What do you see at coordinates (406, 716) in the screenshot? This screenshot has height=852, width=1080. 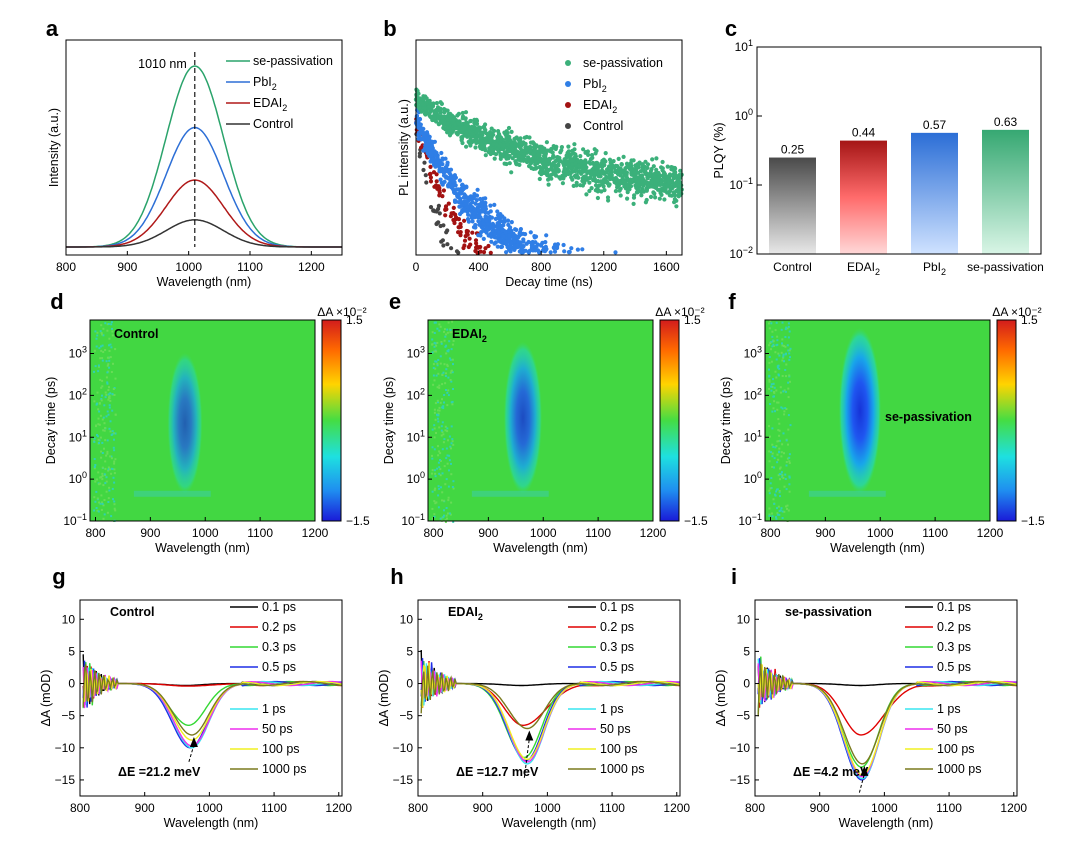 I see `y-tick-label-h-2: −5` at bounding box center [406, 716].